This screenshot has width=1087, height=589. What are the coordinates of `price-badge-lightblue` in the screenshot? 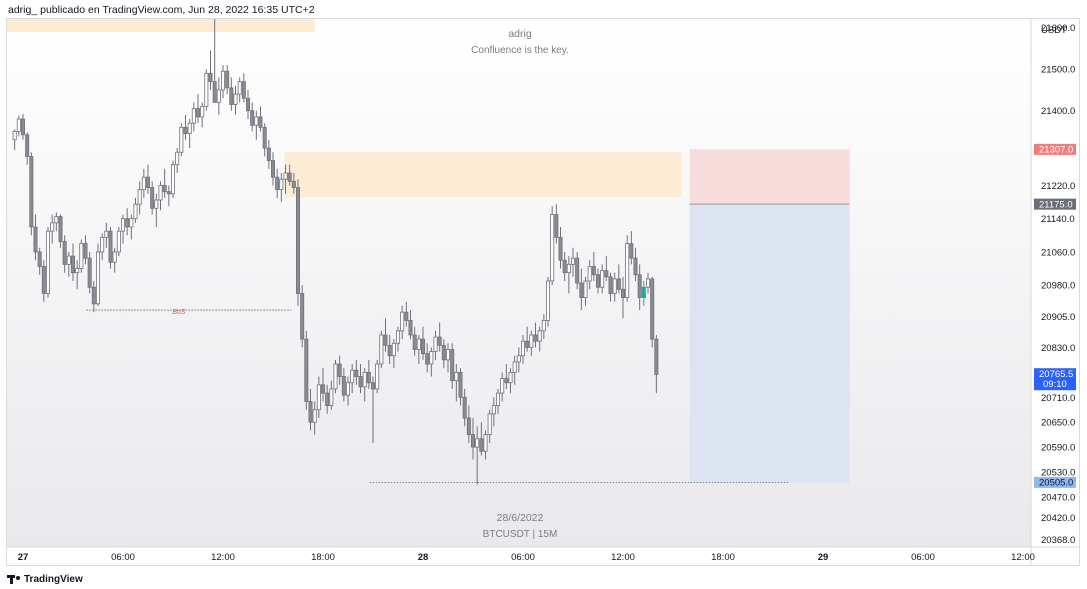 It's located at (1055, 482).